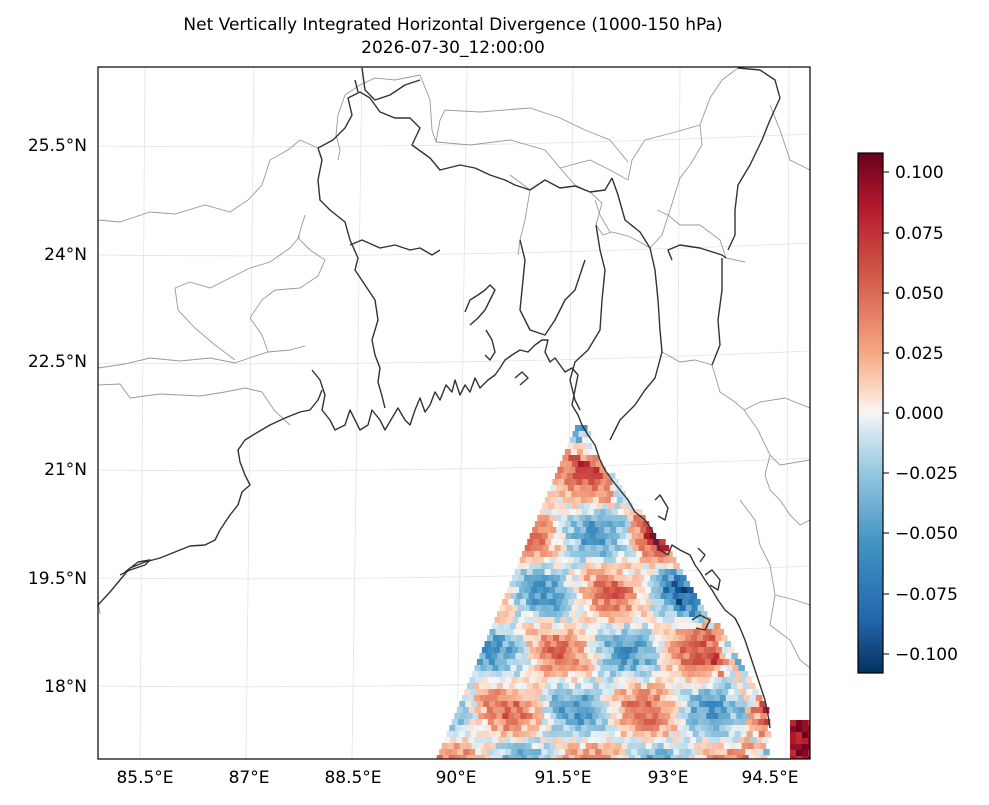 This screenshot has width=989, height=805. What do you see at coordinates (926, 595) in the screenshot?
I see `colorbar-tick-label: −0.075` at bounding box center [926, 595].